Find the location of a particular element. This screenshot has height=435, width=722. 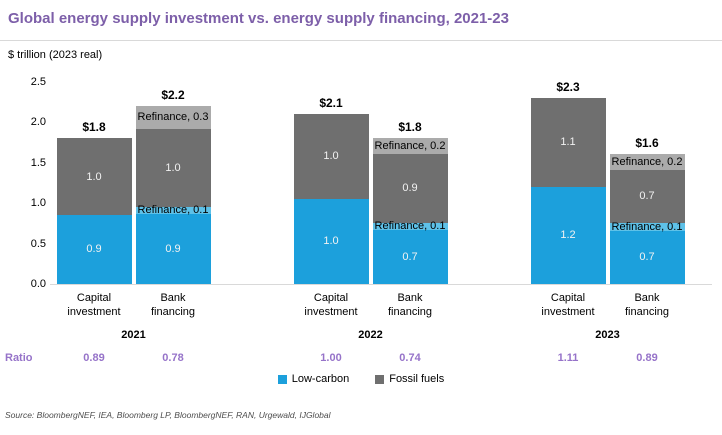

legend-label: Low-carbon is located at coordinates (320, 379).